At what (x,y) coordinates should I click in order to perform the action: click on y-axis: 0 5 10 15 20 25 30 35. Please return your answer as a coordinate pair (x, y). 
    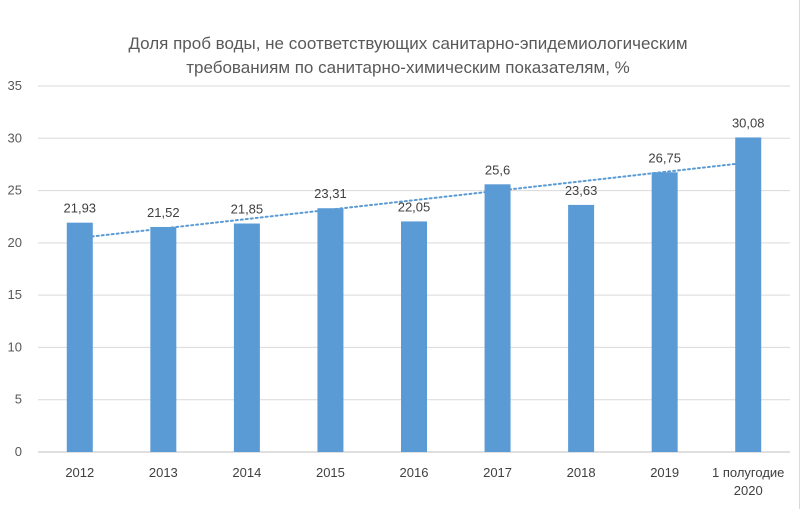
    Looking at the image, I should click on (15, 268).